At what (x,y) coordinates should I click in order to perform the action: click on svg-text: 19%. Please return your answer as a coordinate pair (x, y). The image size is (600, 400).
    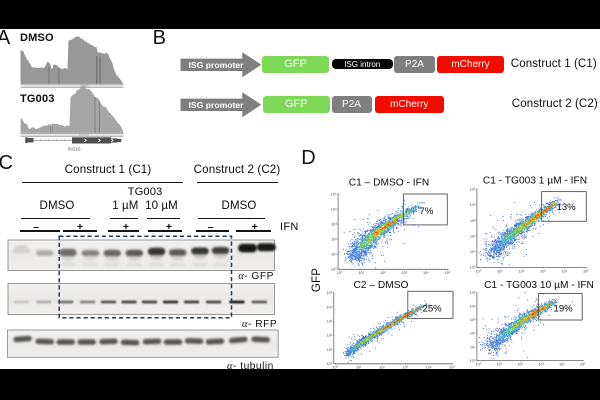
    Looking at the image, I should click on (564, 309).